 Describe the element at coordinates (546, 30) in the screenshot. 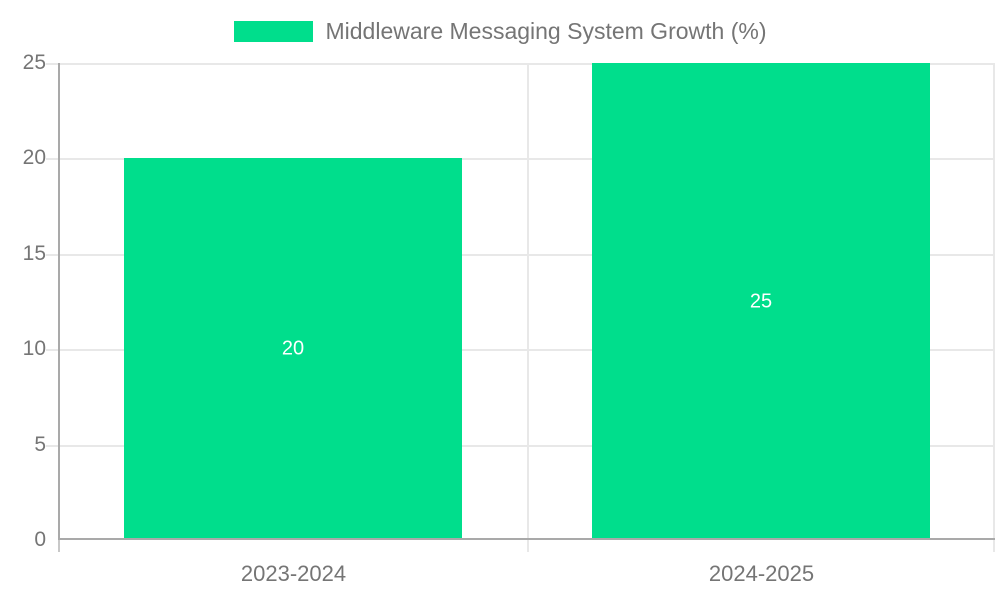

I see `legend-series-label: Middleware Messaging System Growth (%)` at that location.